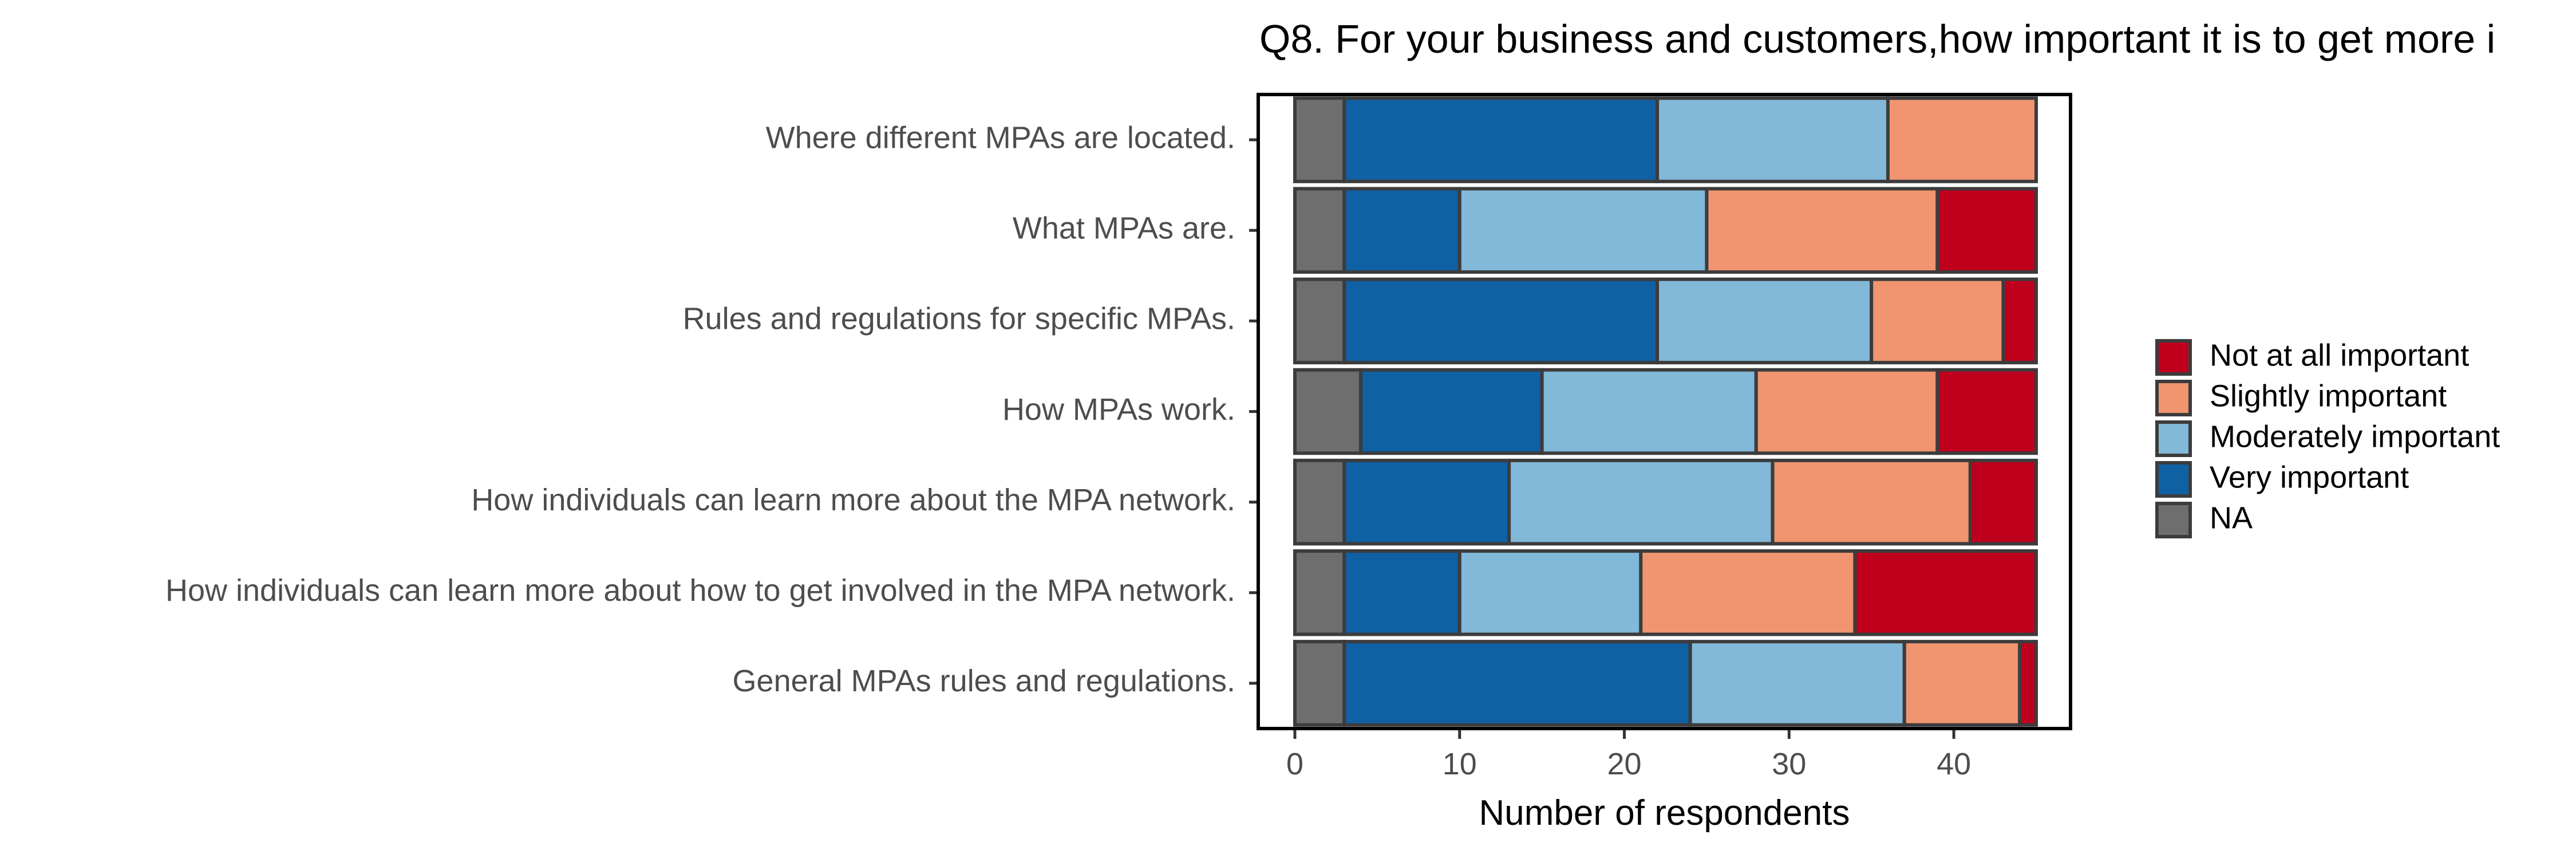 This screenshot has height=862, width=2576. I want to click on category-label: What MPAs are., so click(1124, 228).